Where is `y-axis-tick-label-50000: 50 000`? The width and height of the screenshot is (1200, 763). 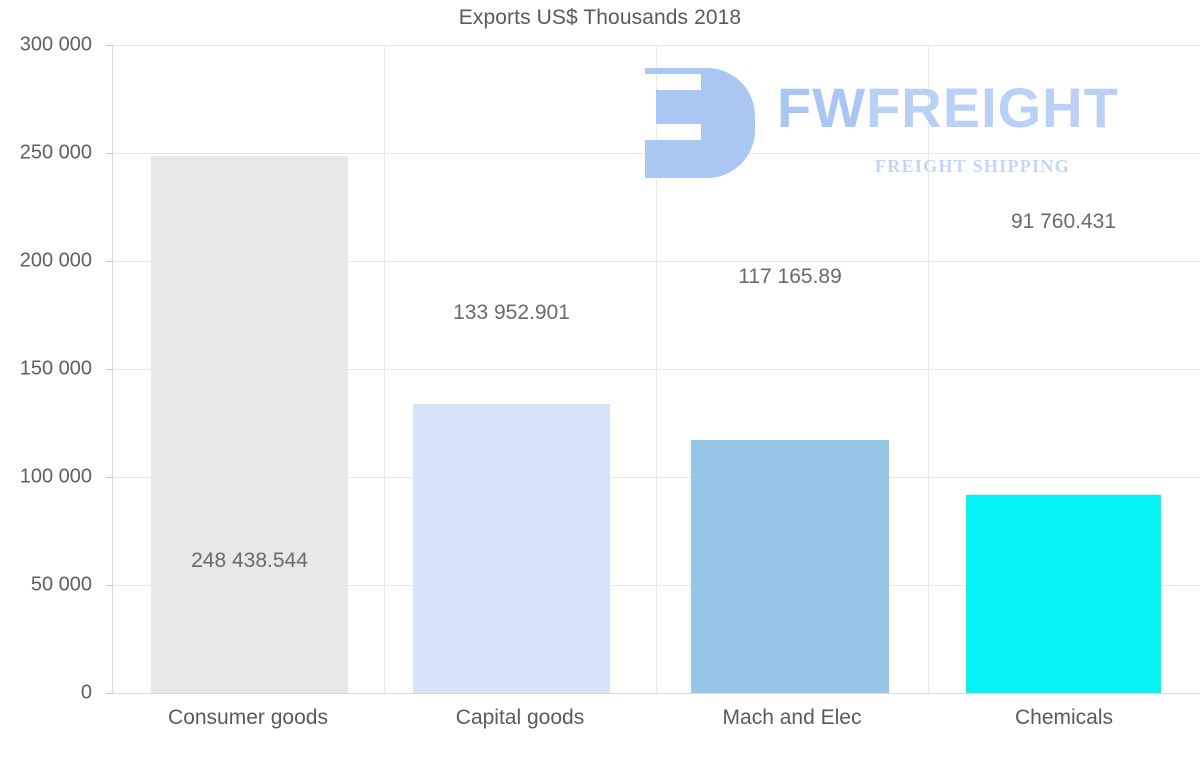 y-axis-tick-label-50000: 50 000 is located at coordinates (61, 584).